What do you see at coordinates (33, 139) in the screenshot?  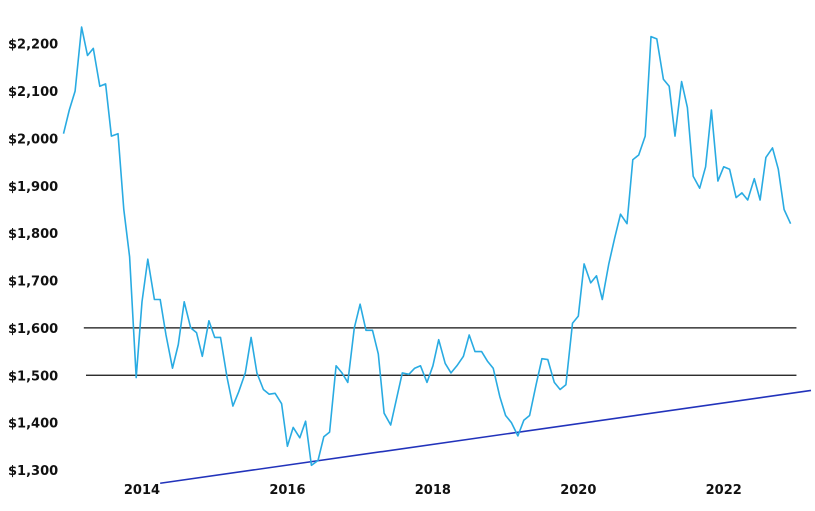 I see `y-tick-label: $2,000` at bounding box center [33, 139].